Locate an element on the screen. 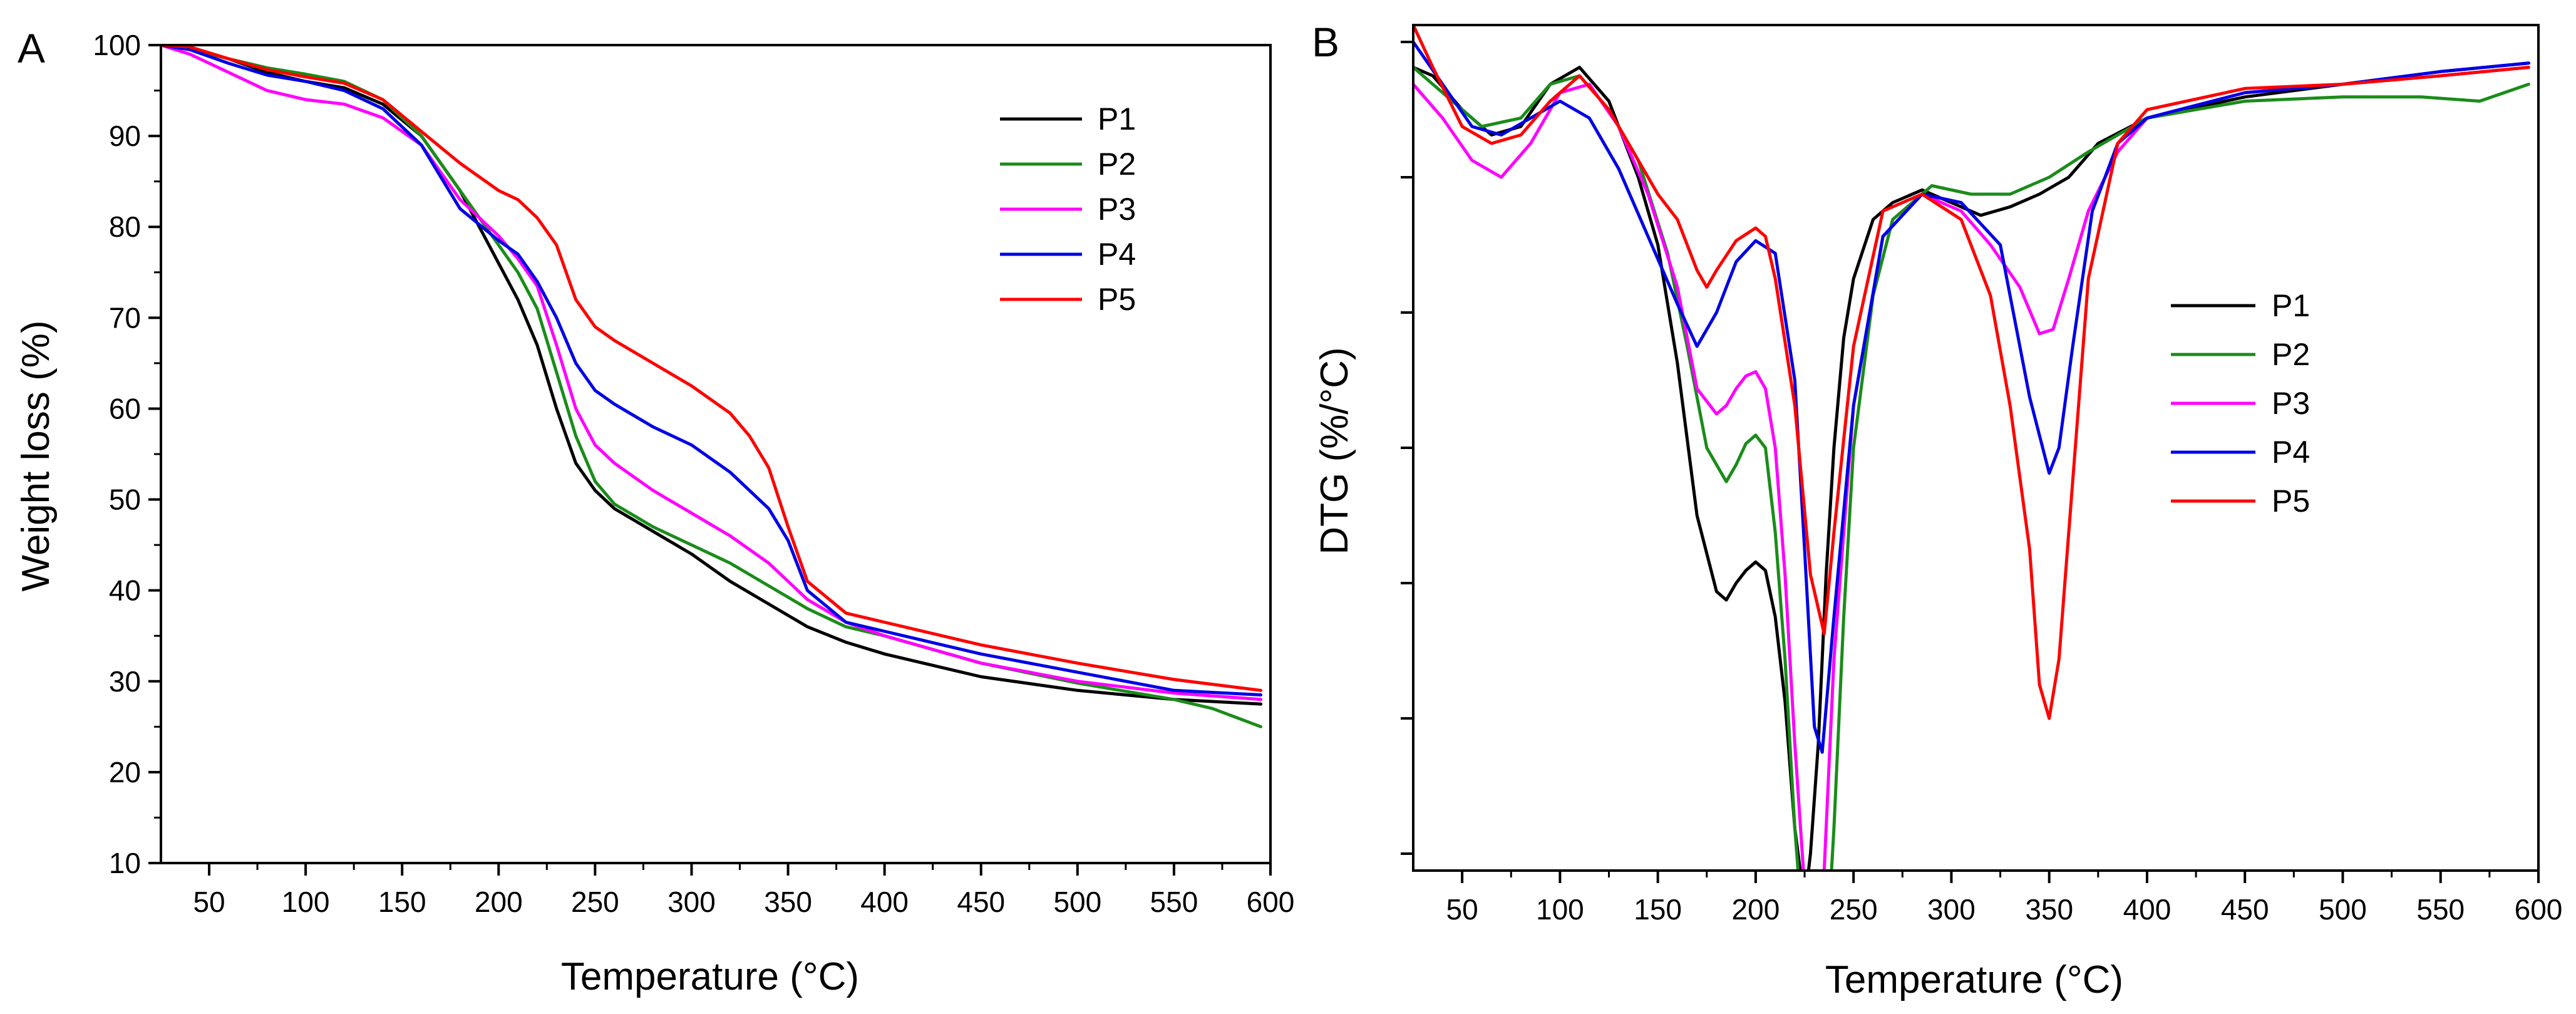 This screenshot has width=2576, height=1014. panel-b-y-axis-title: DTG (%/°C) is located at coordinates (1334, 450).